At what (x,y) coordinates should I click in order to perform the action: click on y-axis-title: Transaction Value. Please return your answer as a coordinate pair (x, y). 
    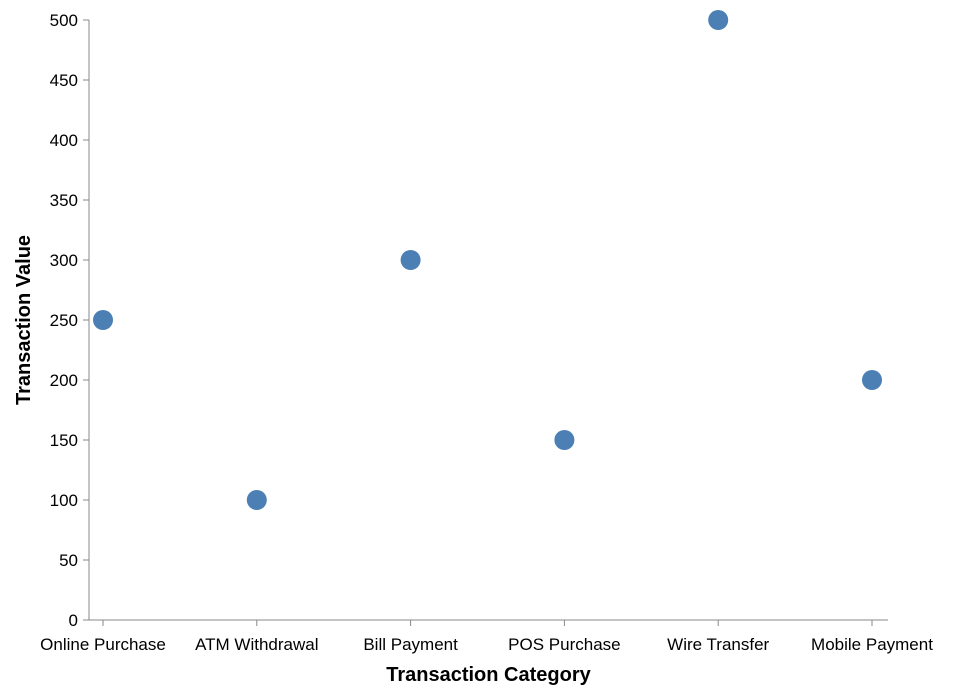
    Looking at the image, I should click on (24, 320).